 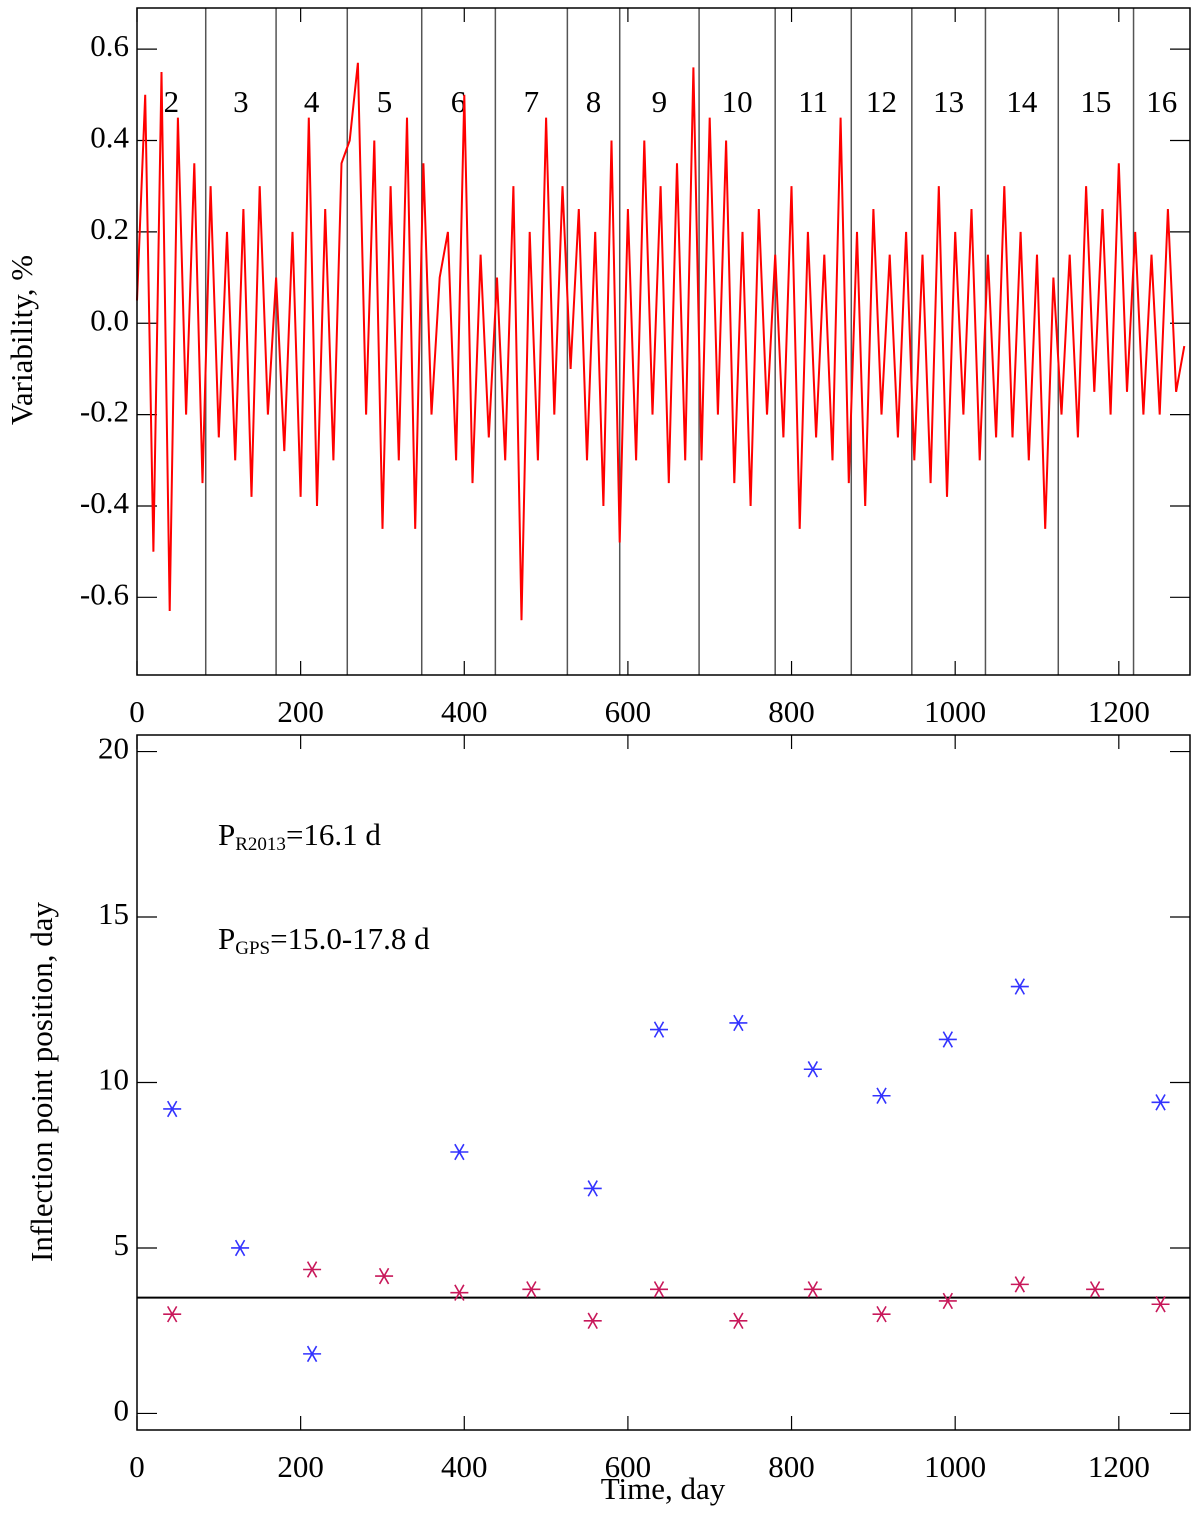 I want to click on annotation: PGPS=15.0-17.8 d, so click(x=324, y=940).